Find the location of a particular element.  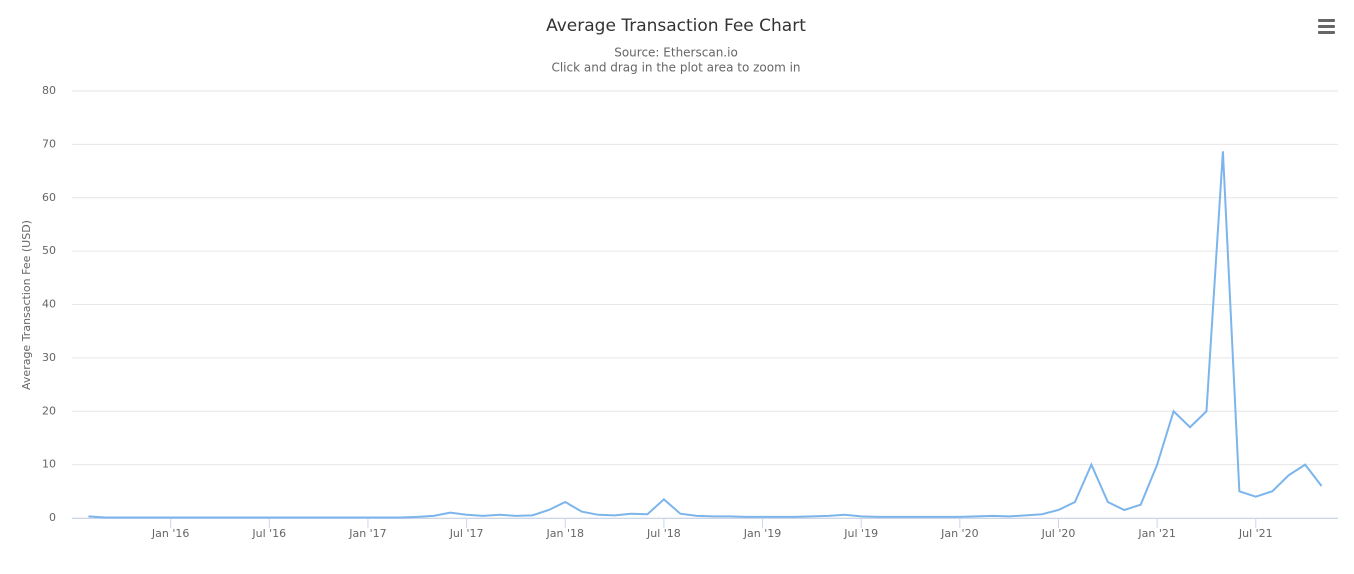

x-tick-label: Jan '19 is located at coordinates (762, 533).